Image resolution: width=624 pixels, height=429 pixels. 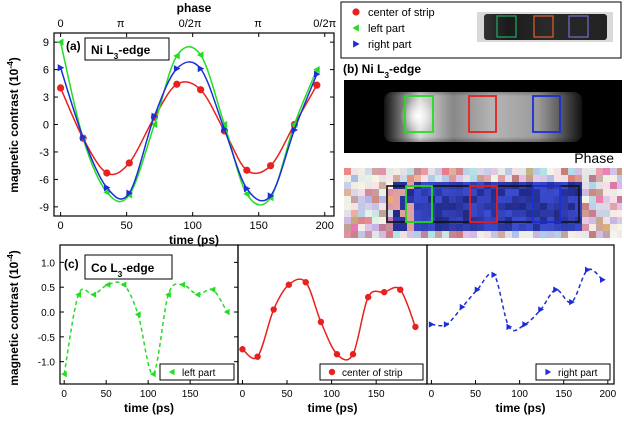 What do you see at coordinates (73, 46) in the screenshot?
I see `panel-label-a: (a)` at bounding box center [73, 46].